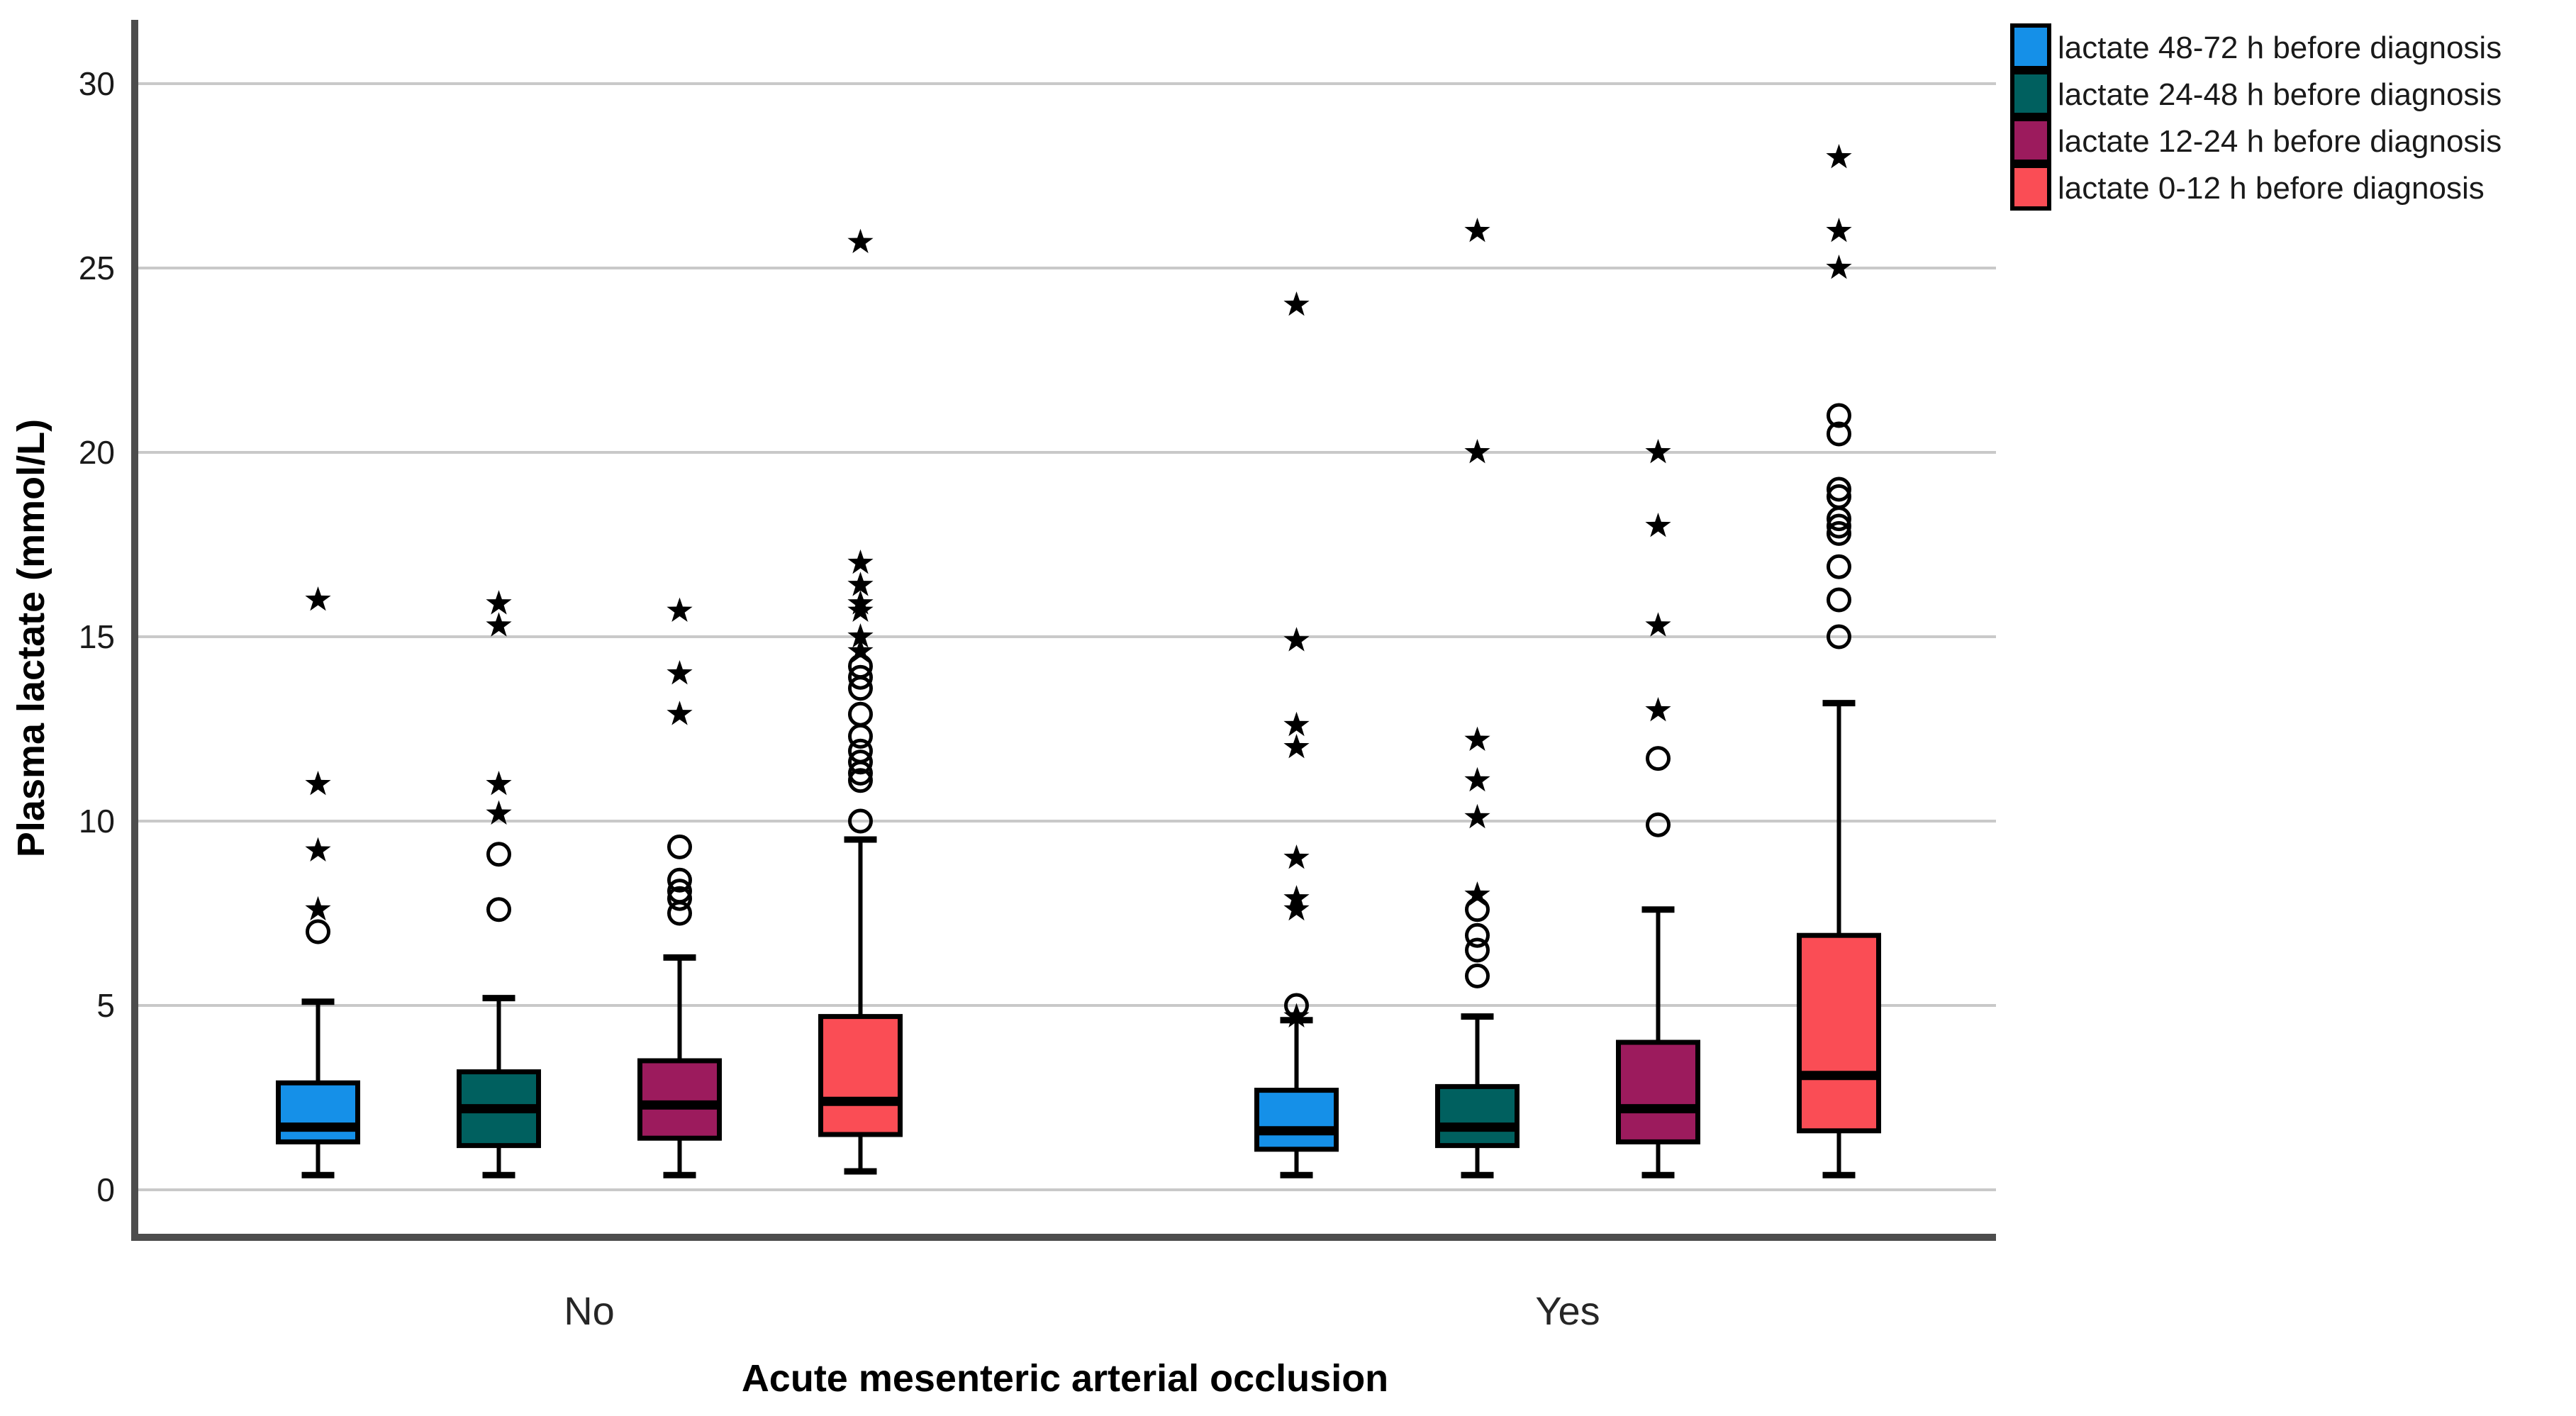  I want to click on y-tick-label-15: 15, so click(97, 636).